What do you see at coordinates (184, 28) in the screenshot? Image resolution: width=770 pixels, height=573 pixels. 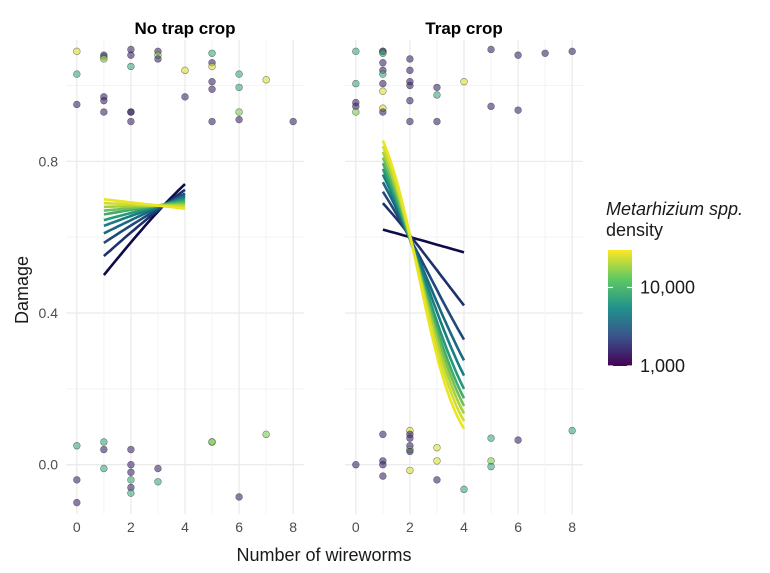 I see `panel-title: No trap crop` at bounding box center [184, 28].